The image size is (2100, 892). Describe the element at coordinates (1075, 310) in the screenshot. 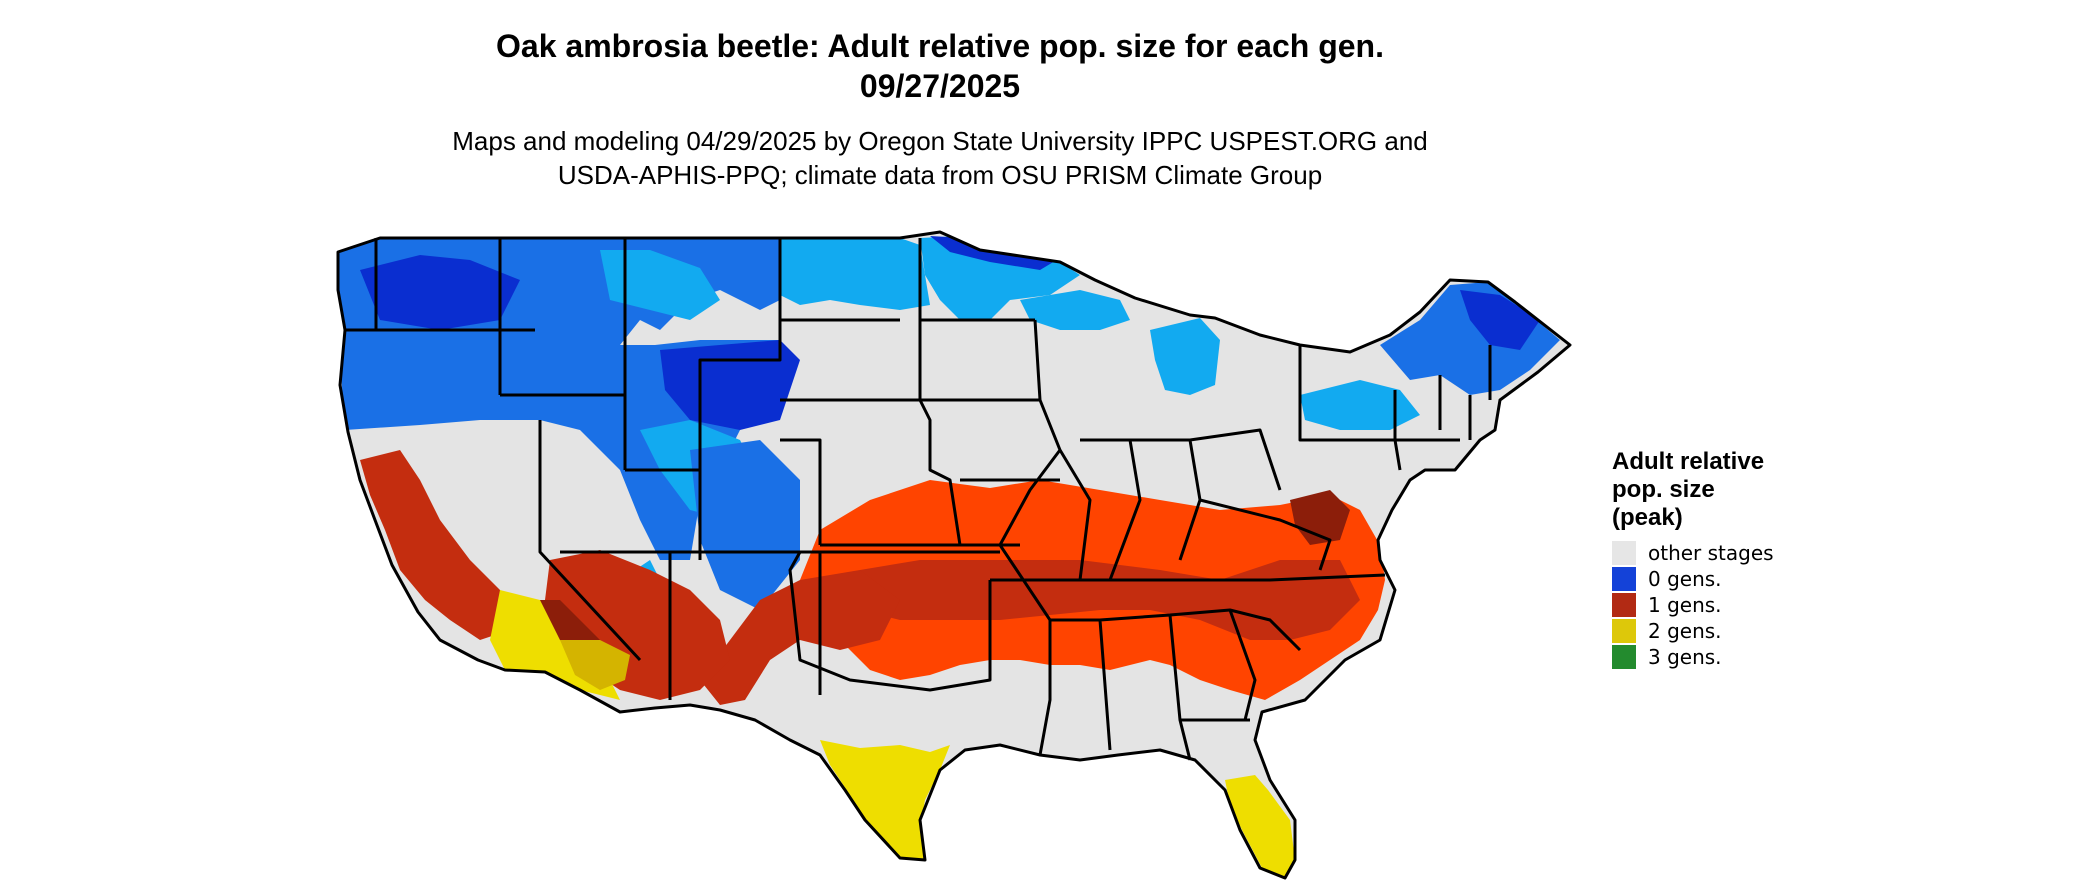

I see `region-0-gens-michigan-up` at that location.